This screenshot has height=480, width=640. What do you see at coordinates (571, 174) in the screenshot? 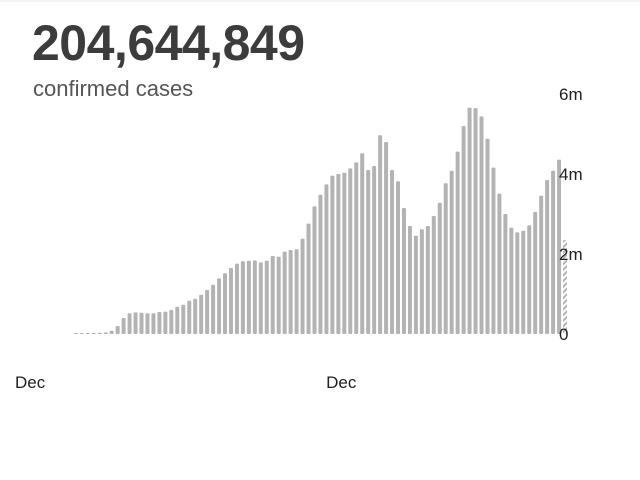
I see `y-tick-label: 4m` at bounding box center [571, 174].